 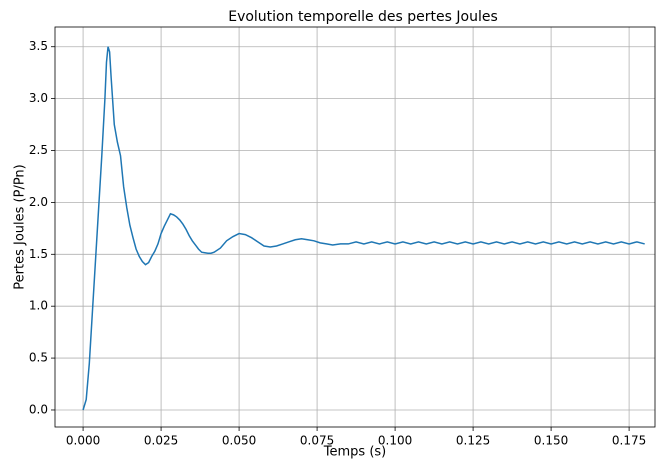 I want to click on y-tick-label: 0.0, so click(x=38, y=409).